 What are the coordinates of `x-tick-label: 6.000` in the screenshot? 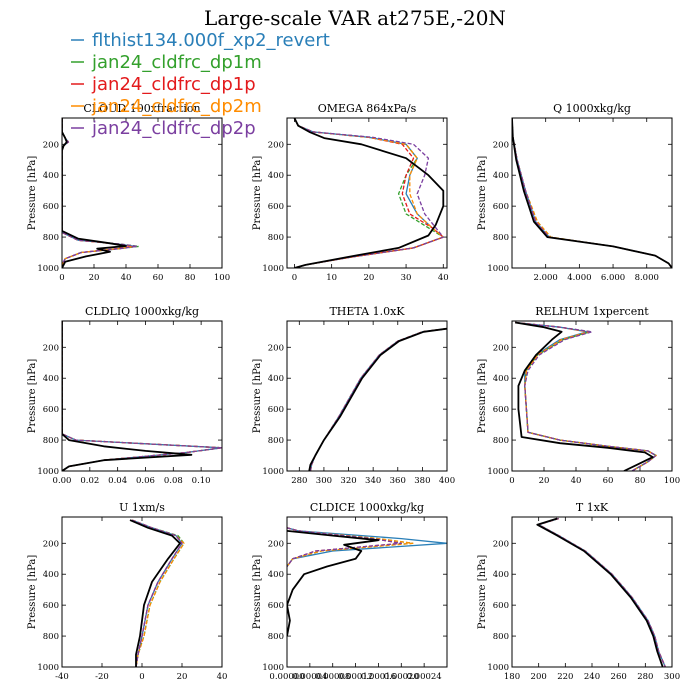 It's located at (613, 278).